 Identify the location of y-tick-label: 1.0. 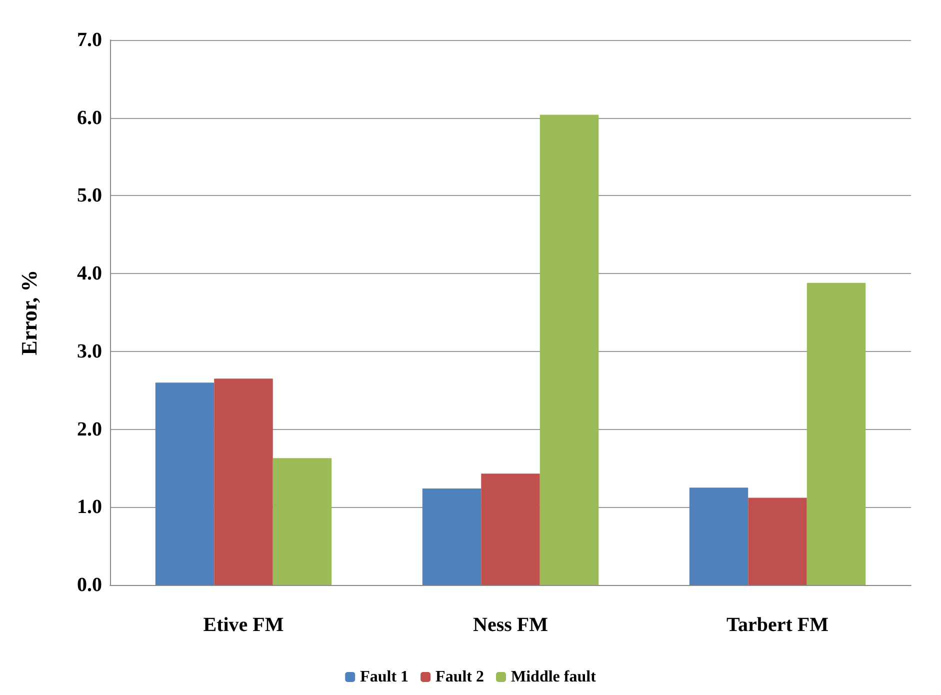
(89, 507).